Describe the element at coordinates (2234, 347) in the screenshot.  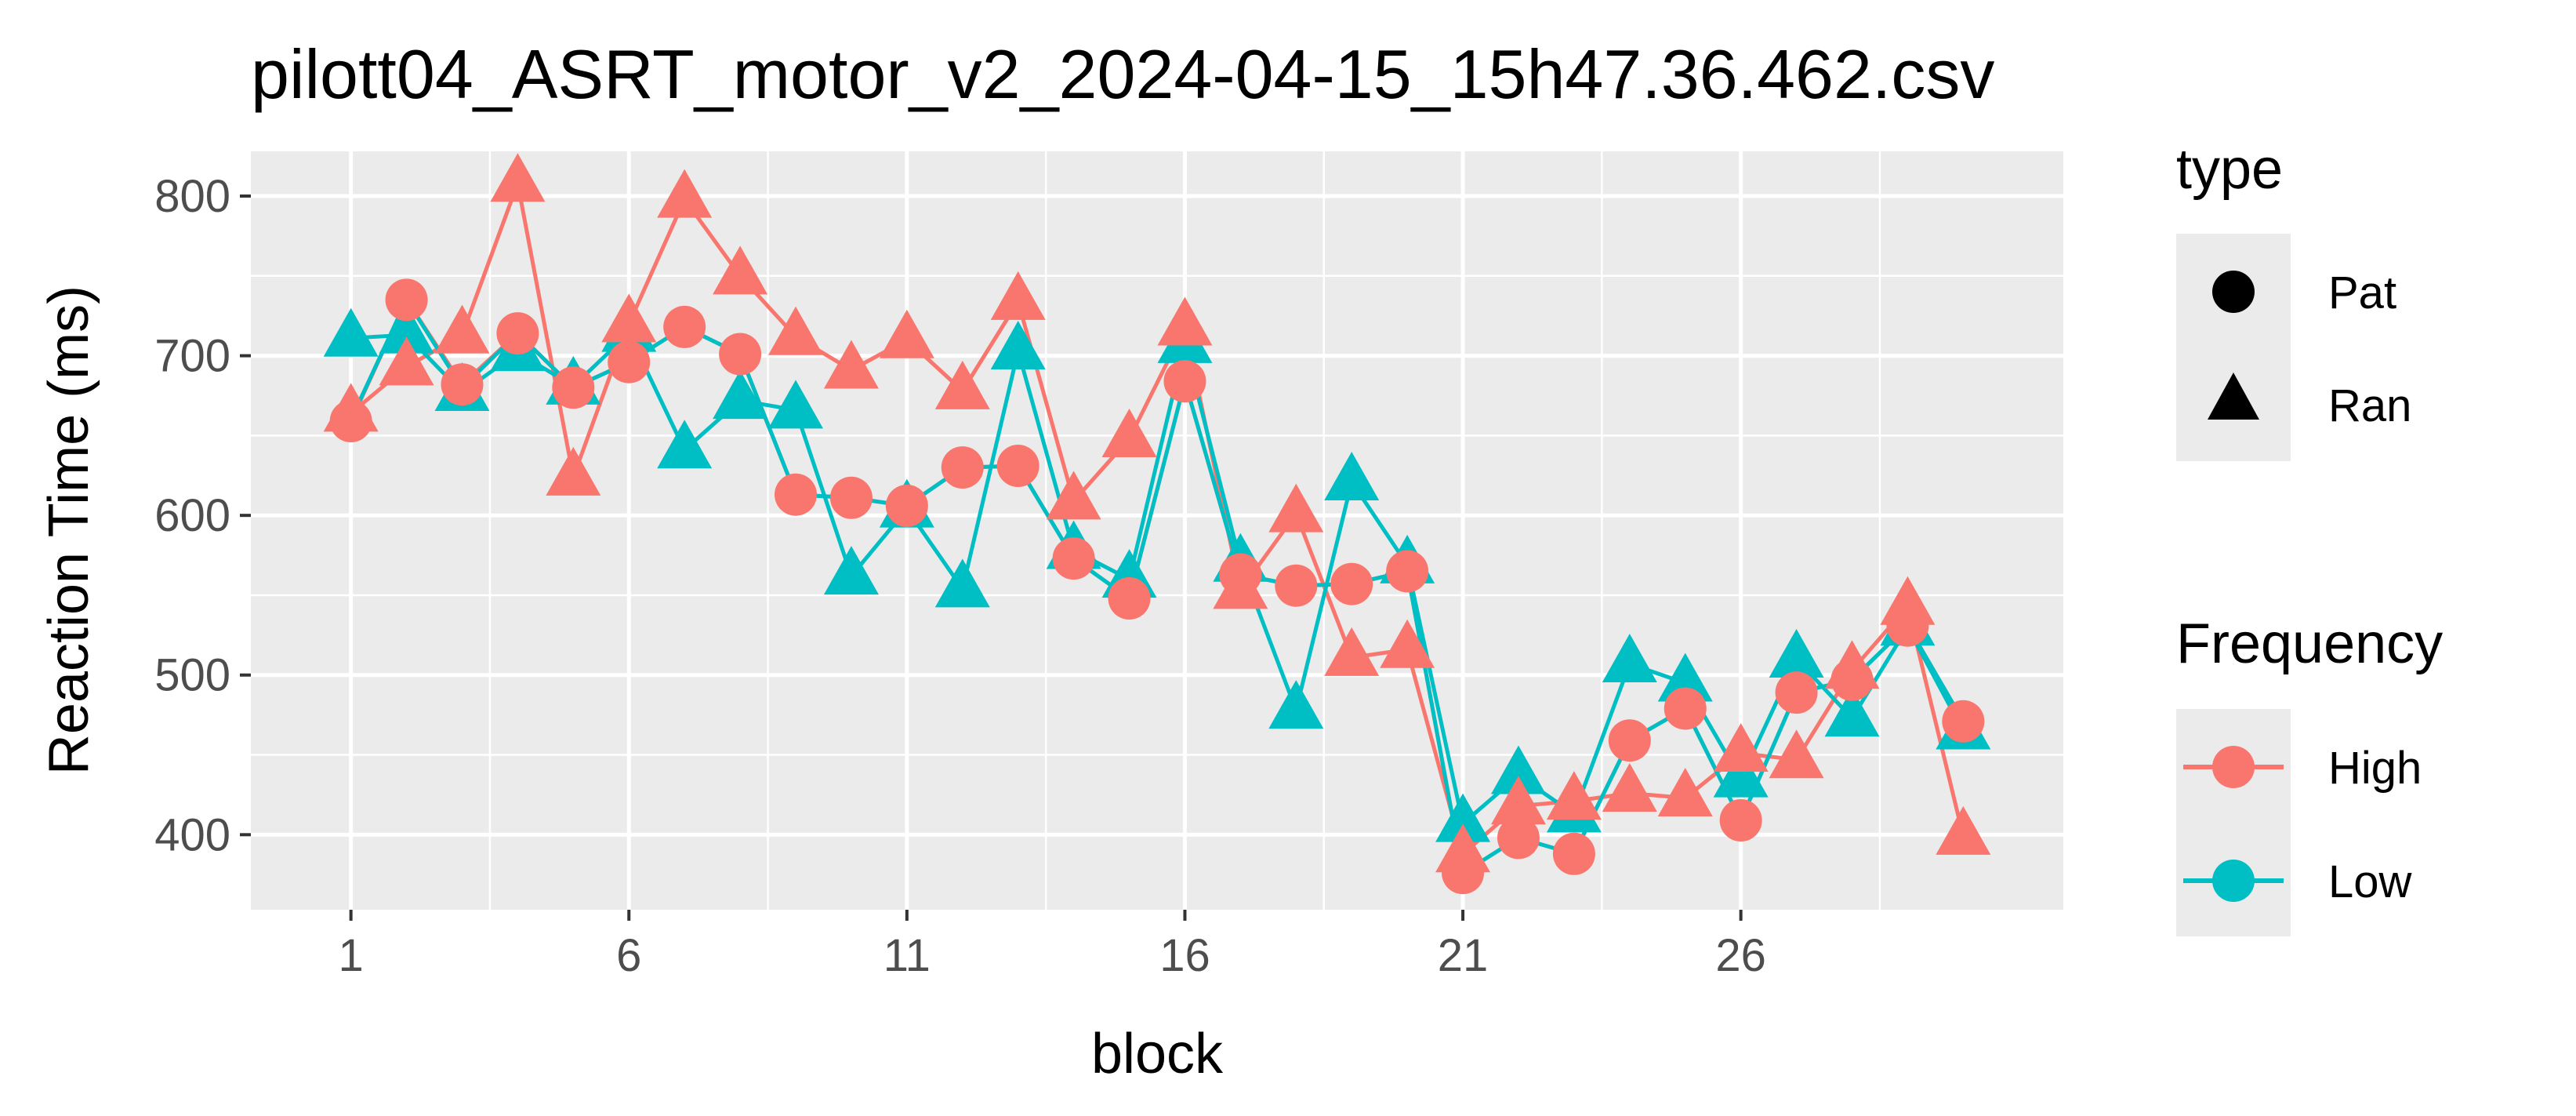
I see `legend-type-key-bg` at that location.